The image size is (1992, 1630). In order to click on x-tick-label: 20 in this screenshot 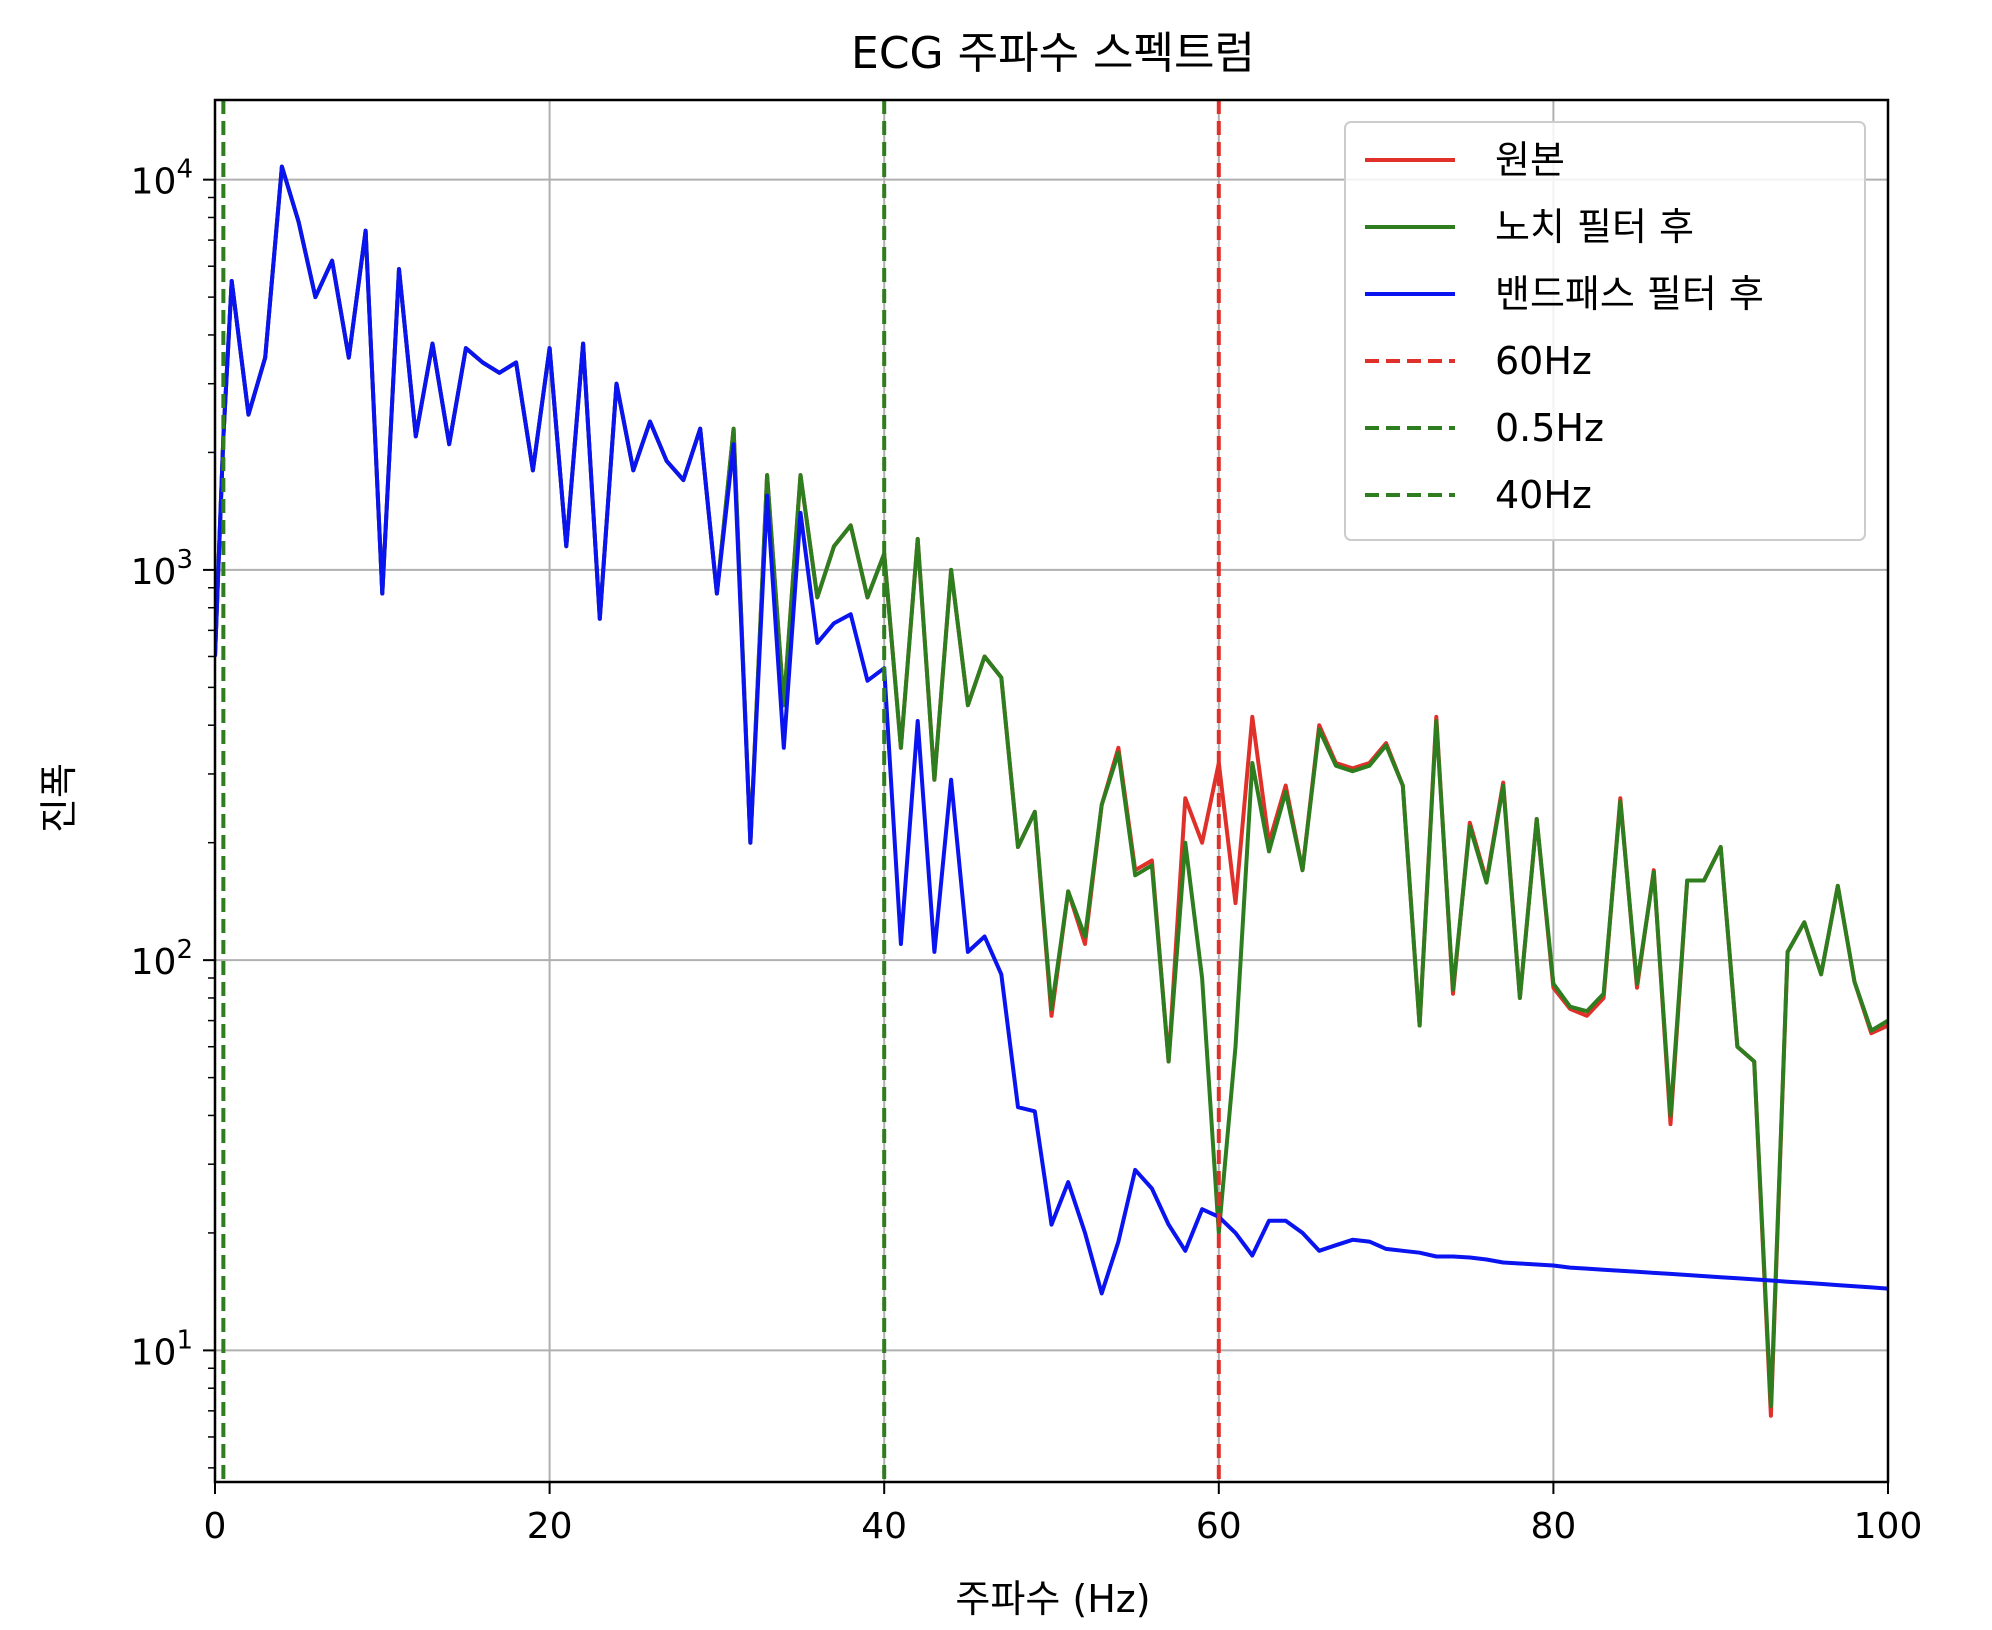, I will do `click(550, 1526)`.